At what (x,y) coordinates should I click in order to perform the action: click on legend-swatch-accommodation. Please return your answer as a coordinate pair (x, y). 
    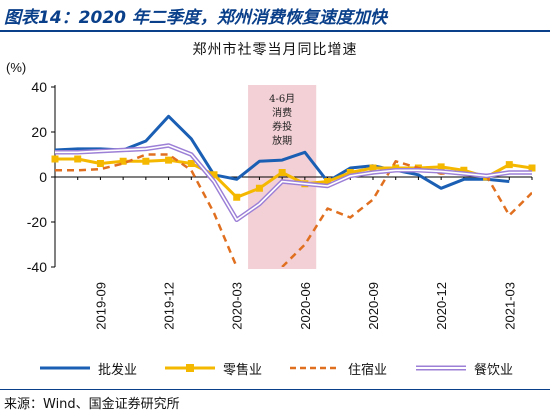
    Looking at the image, I should click on (315, 368).